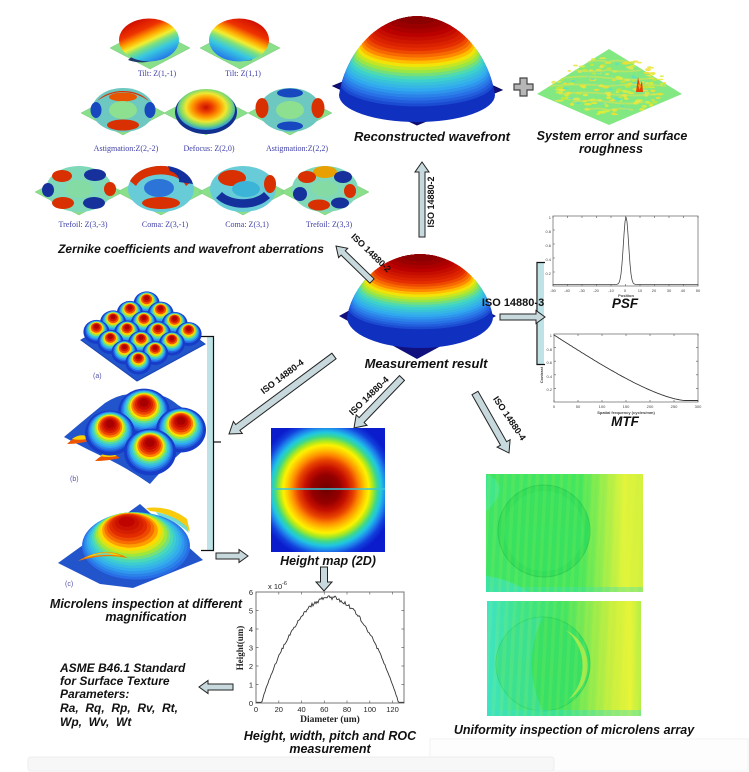  Describe the element at coordinates (208, 148) in the screenshot. I see `svg-text: Defocus: Z(2,0)` at that location.